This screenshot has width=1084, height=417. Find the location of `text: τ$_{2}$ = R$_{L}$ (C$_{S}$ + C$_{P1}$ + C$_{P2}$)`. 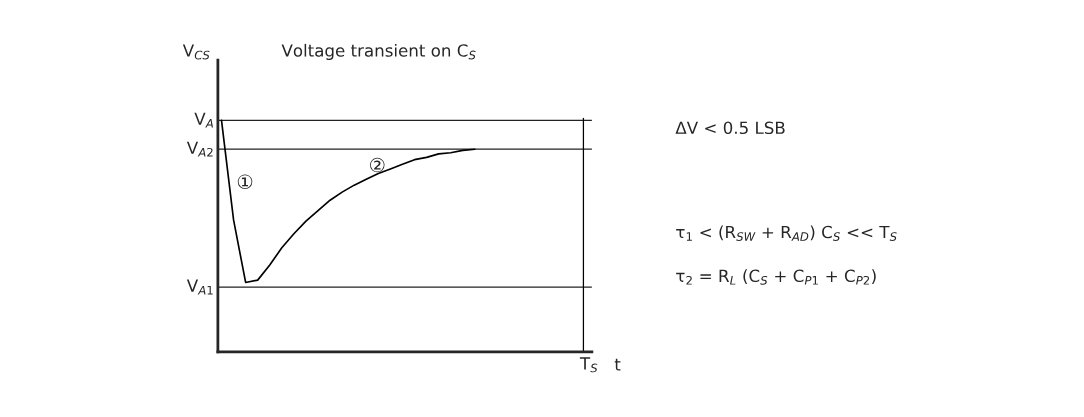

text: τ$_{2}$ = R$_{L}$ (C$_{S}$ + C$_{P1}$ + C$_{P2}$) is located at coordinates (776, 277).